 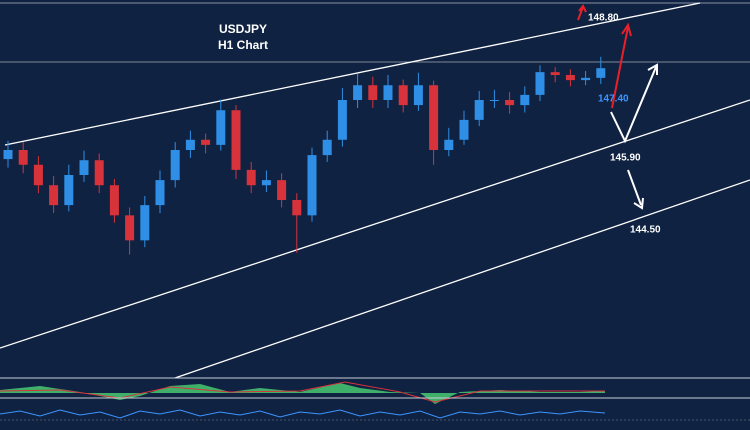 I want to click on level-label: 148.80, so click(x=603, y=18).